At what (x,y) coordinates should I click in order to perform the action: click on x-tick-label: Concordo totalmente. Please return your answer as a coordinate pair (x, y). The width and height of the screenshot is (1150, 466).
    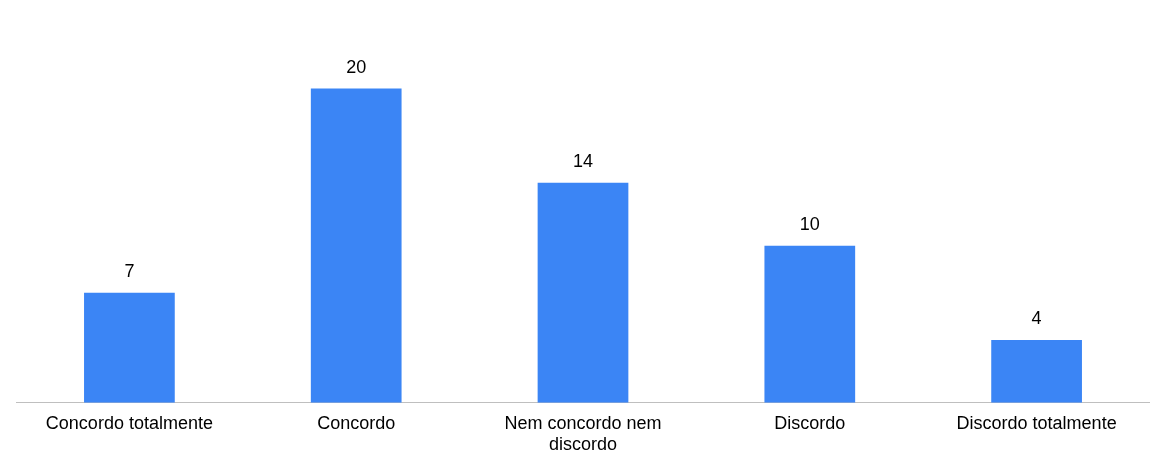
    Looking at the image, I should click on (129, 422).